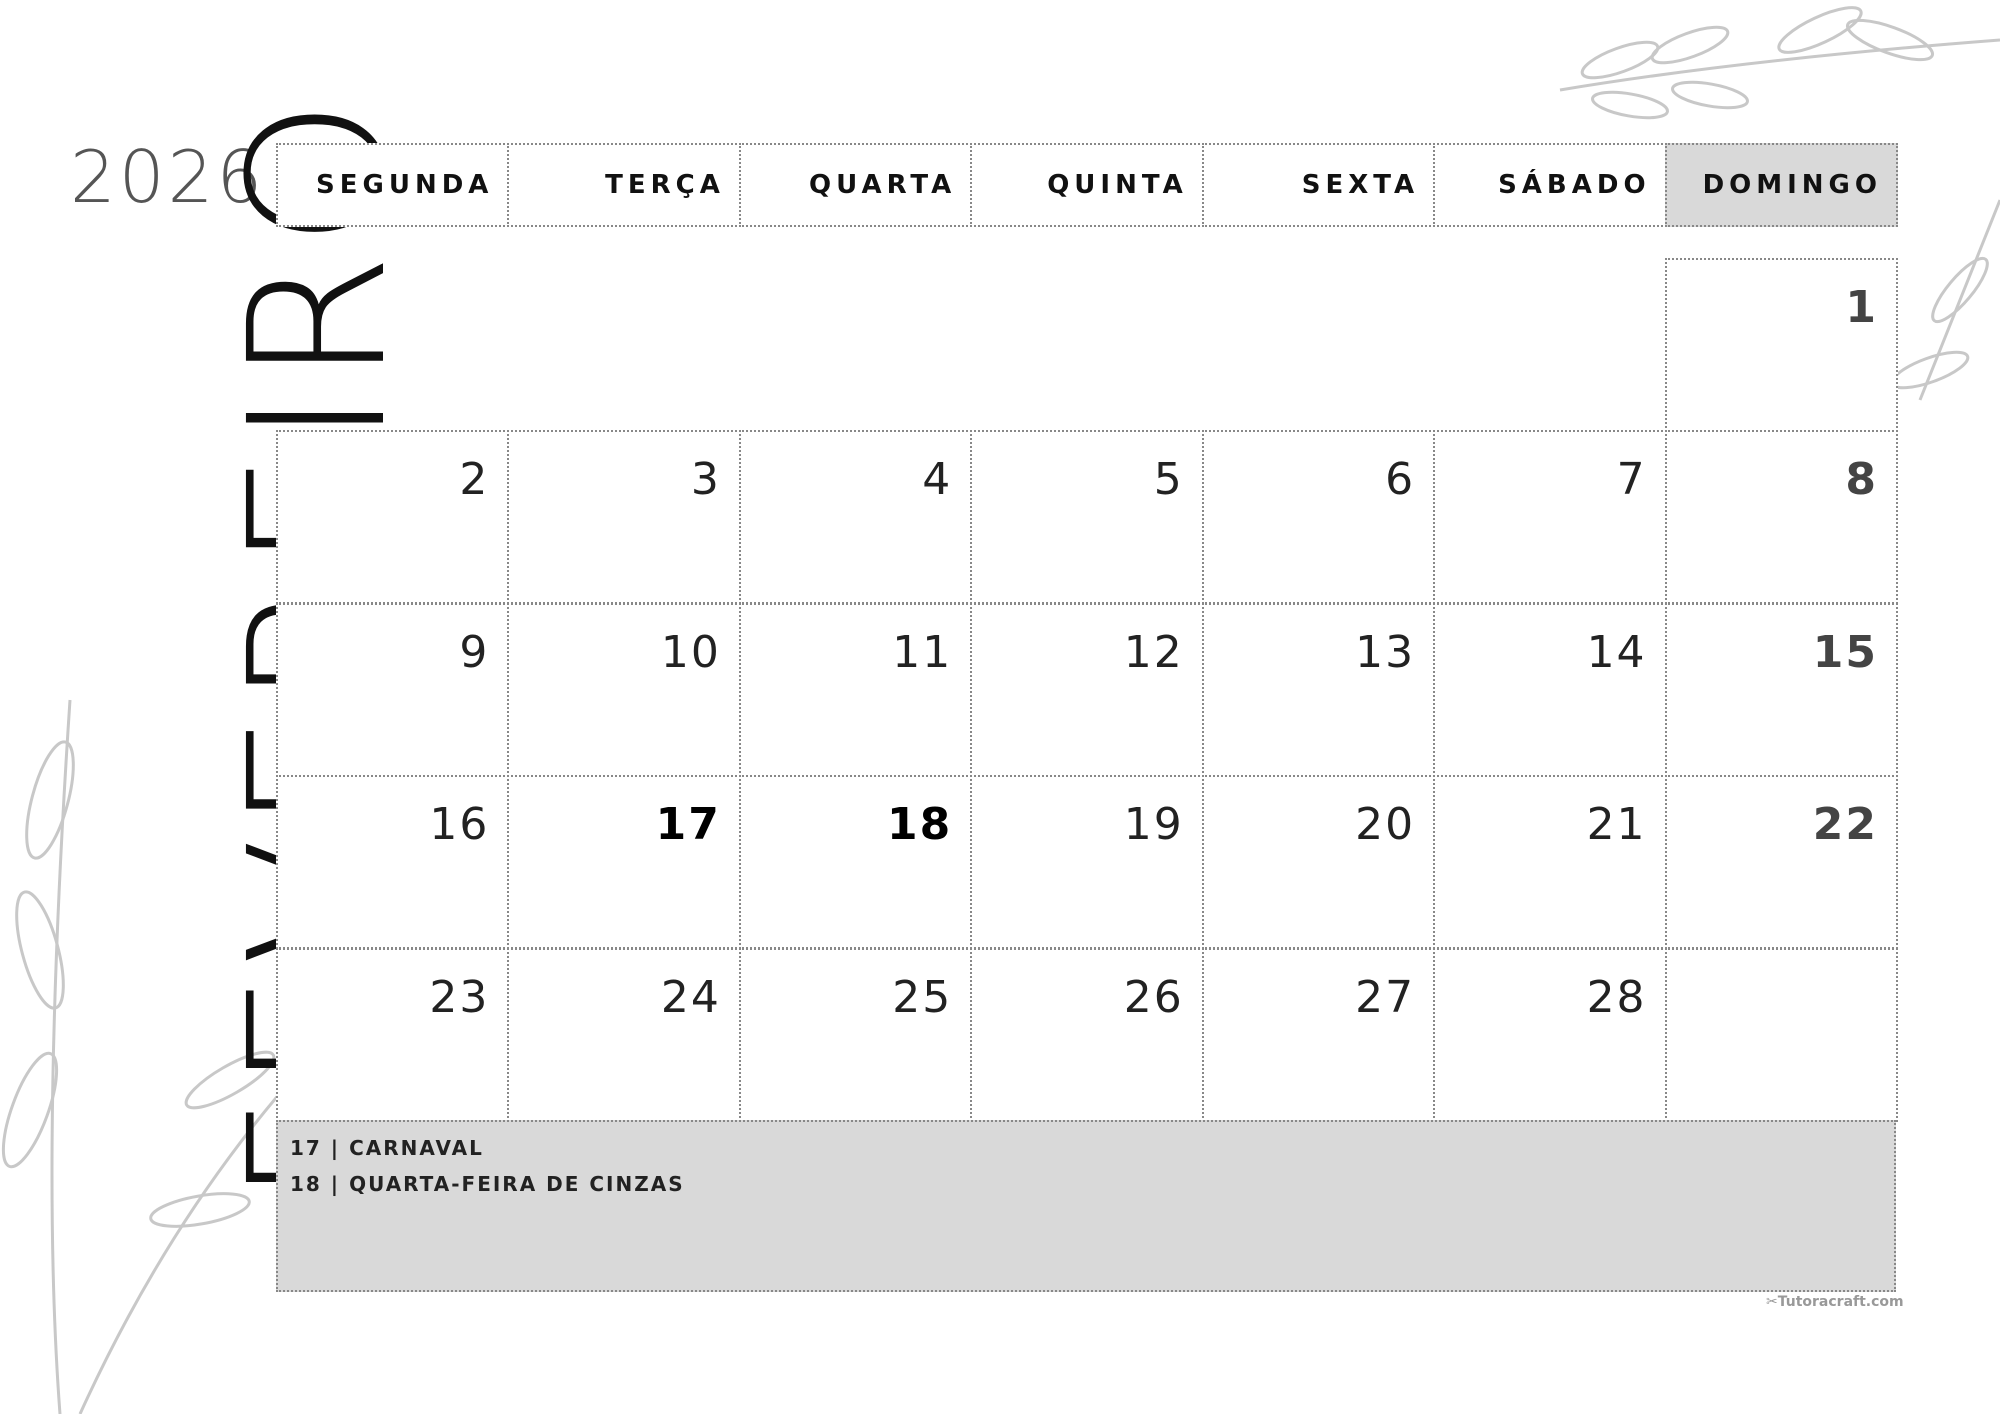 The image size is (2000, 1414). What do you see at coordinates (855, 862) in the screenshot?
I see `day-cell-18: 18` at bounding box center [855, 862].